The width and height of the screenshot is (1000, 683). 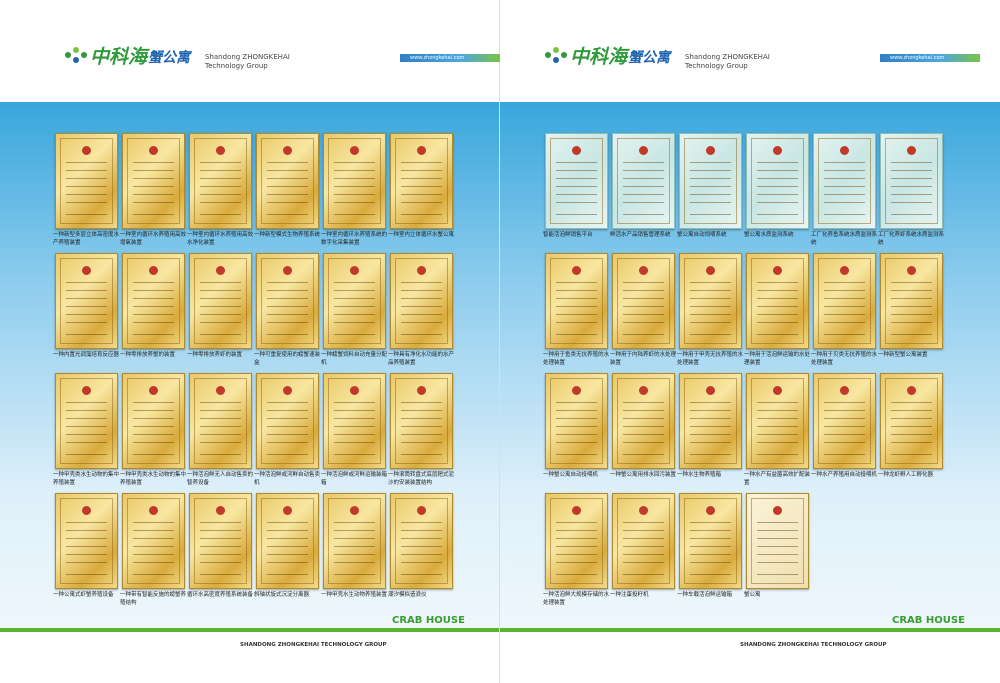 I want to click on brand-name: 中科海, so click(x=119, y=57).